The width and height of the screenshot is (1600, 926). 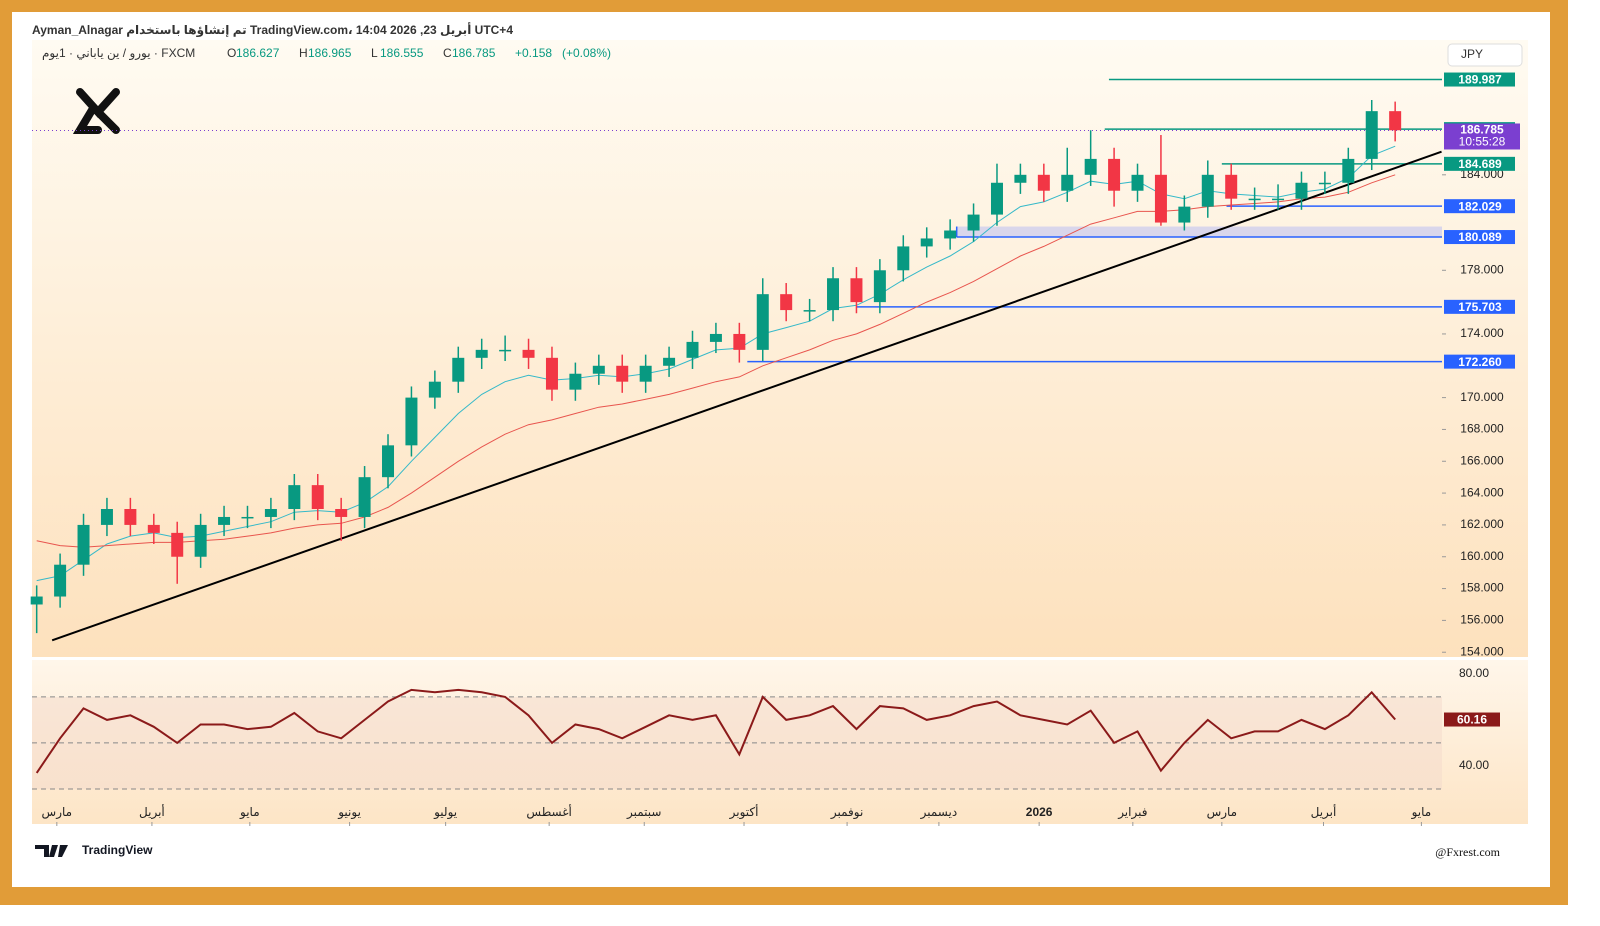 I want to click on change: +0.158, so click(x=533, y=53).